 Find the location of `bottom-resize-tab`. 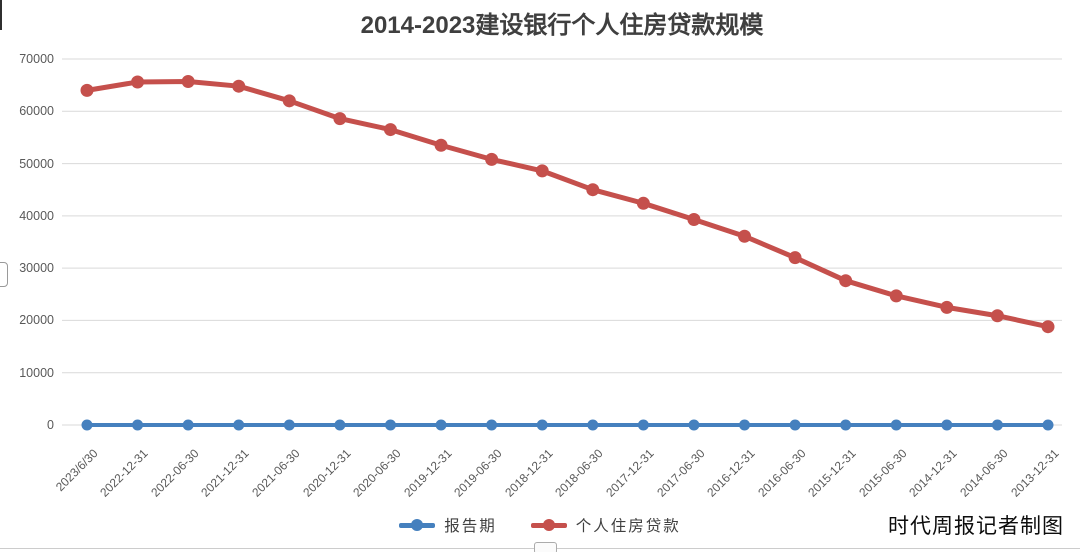

bottom-resize-tab is located at coordinates (545, 547).